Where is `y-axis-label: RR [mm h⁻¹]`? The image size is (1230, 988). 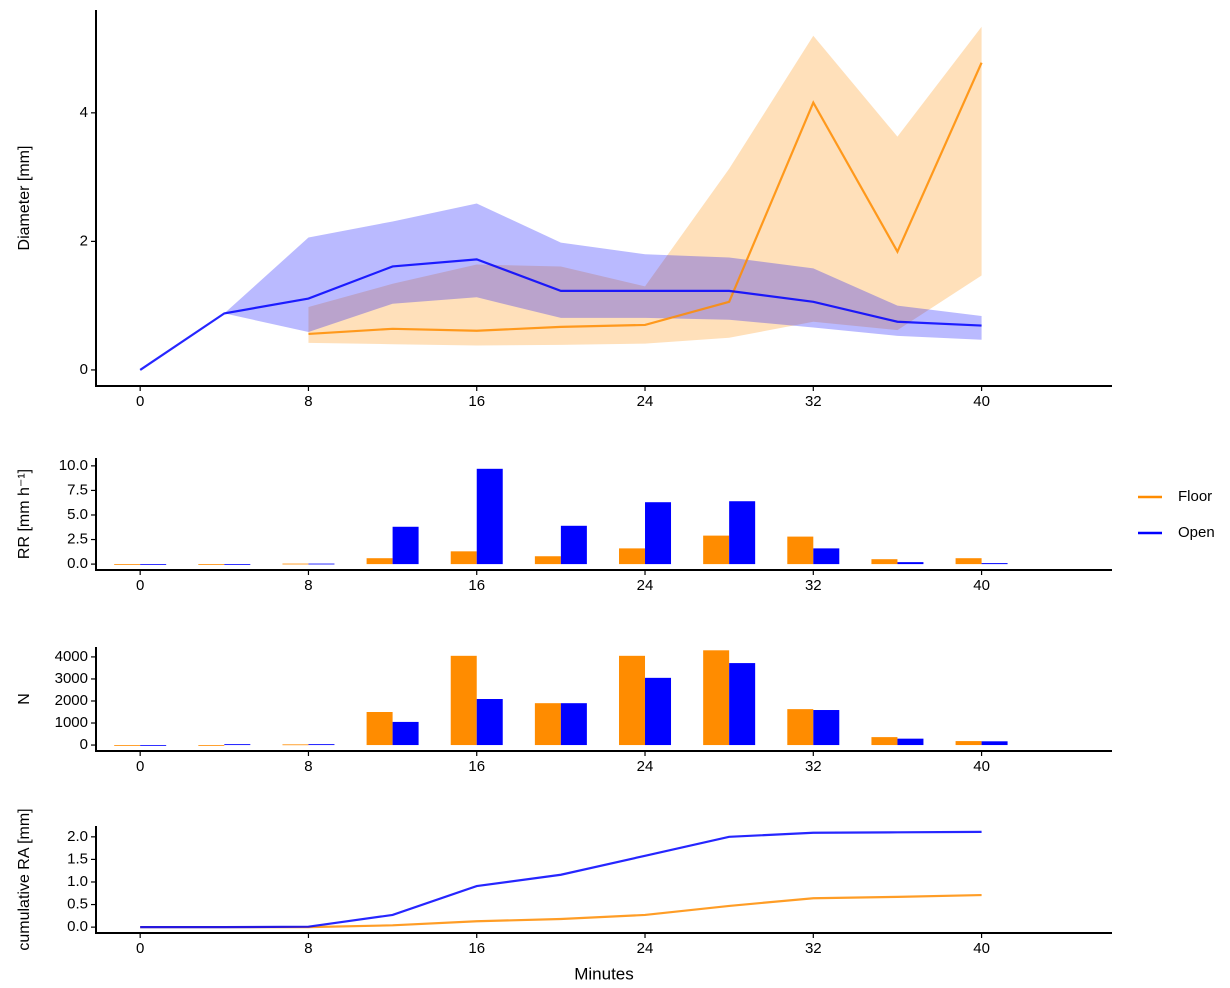 y-axis-label: RR [mm h⁻¹] is located at coordinates (24, 514).